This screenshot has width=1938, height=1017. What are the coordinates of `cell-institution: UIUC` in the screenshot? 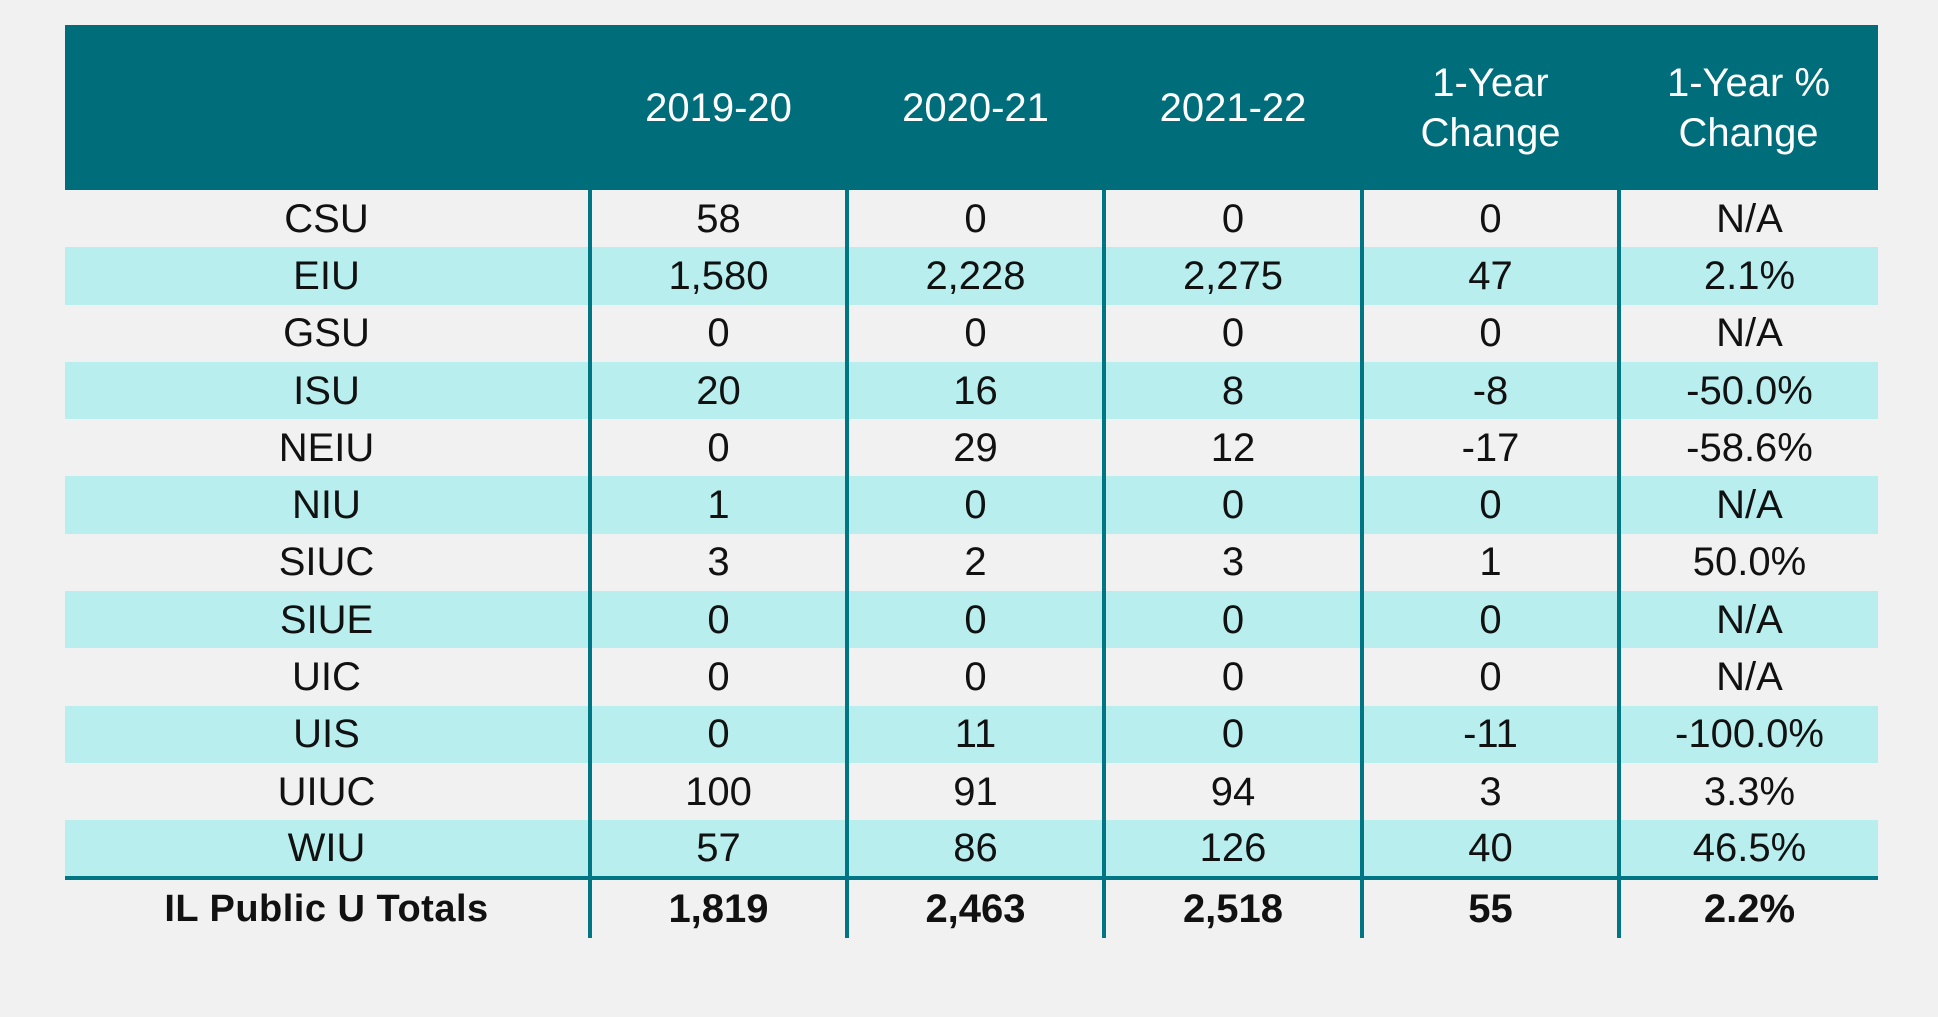 It's located at (326, 791).